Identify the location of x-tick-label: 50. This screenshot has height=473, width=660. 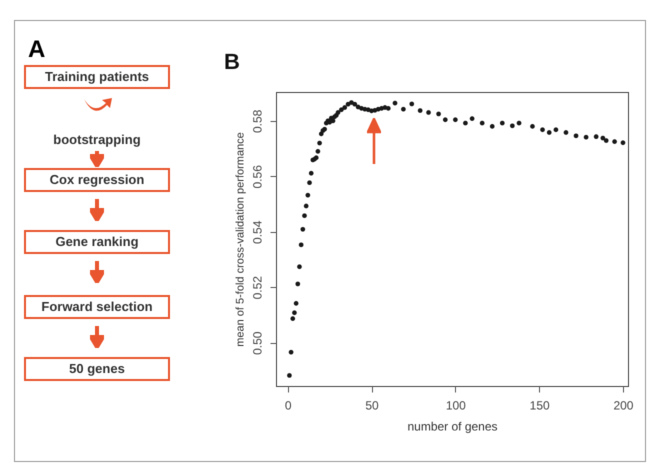
(372, 405).